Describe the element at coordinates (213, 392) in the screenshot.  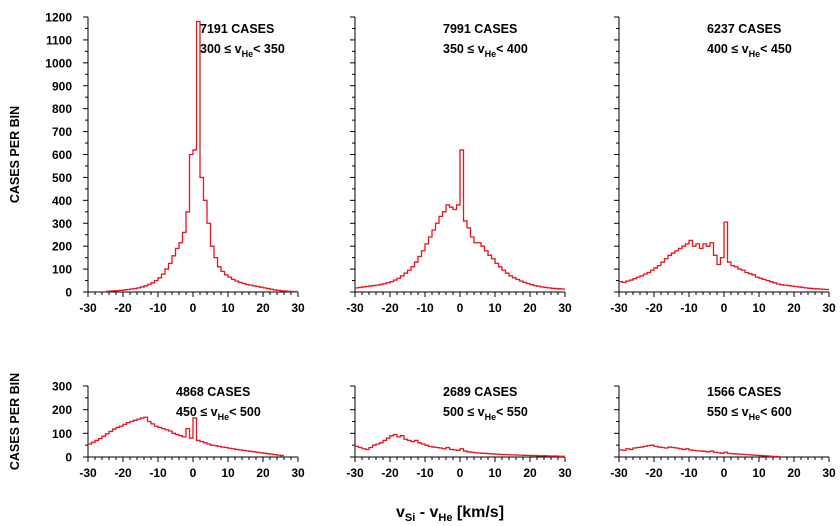
I see `case-count-label: 4868 CASES` at that location.